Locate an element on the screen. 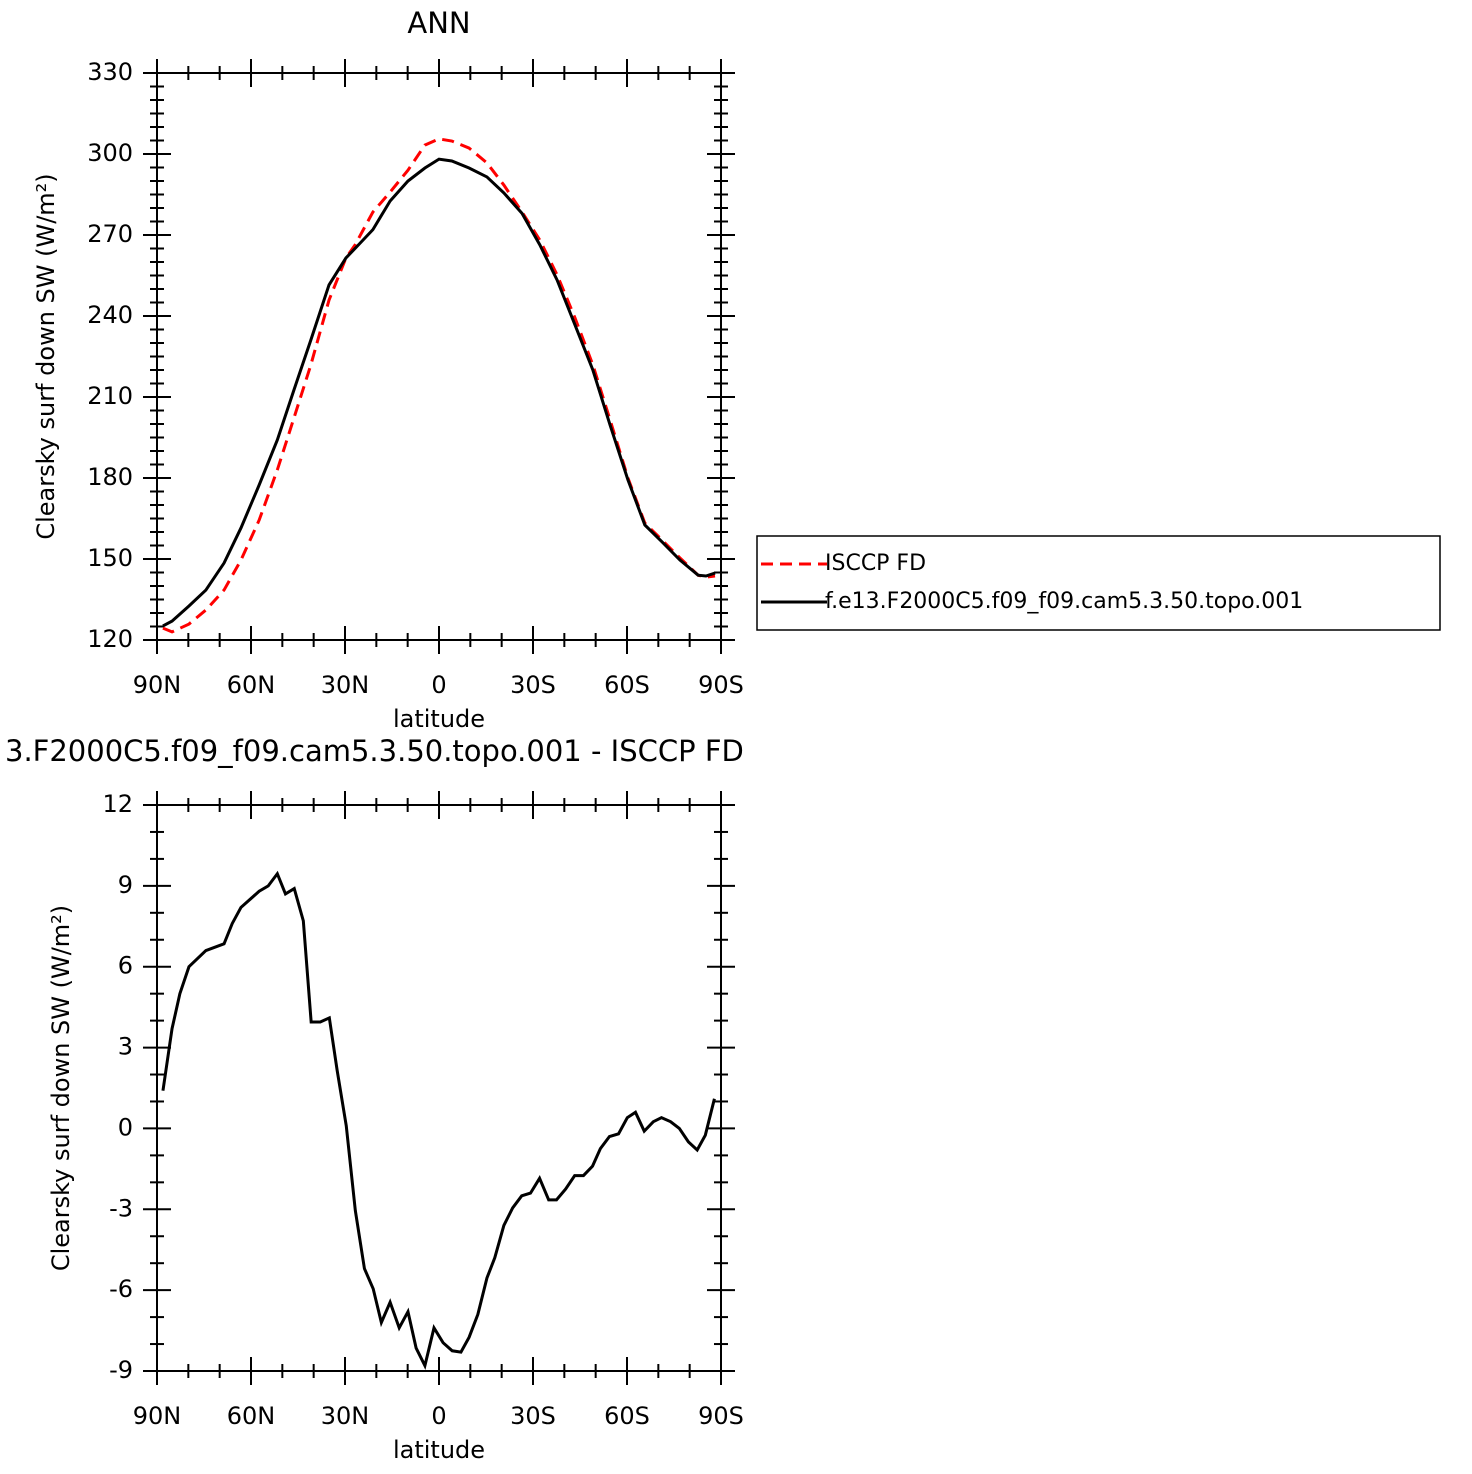  y-tick-label: 330 is located at coordinates (110, 72).